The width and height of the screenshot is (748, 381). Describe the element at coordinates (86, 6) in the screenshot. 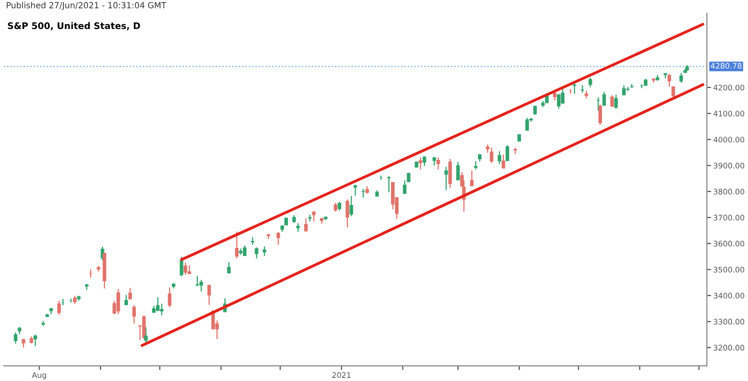

I see `text: Published 27/Jun/2021 - 10:31:04 GMT` at that location.